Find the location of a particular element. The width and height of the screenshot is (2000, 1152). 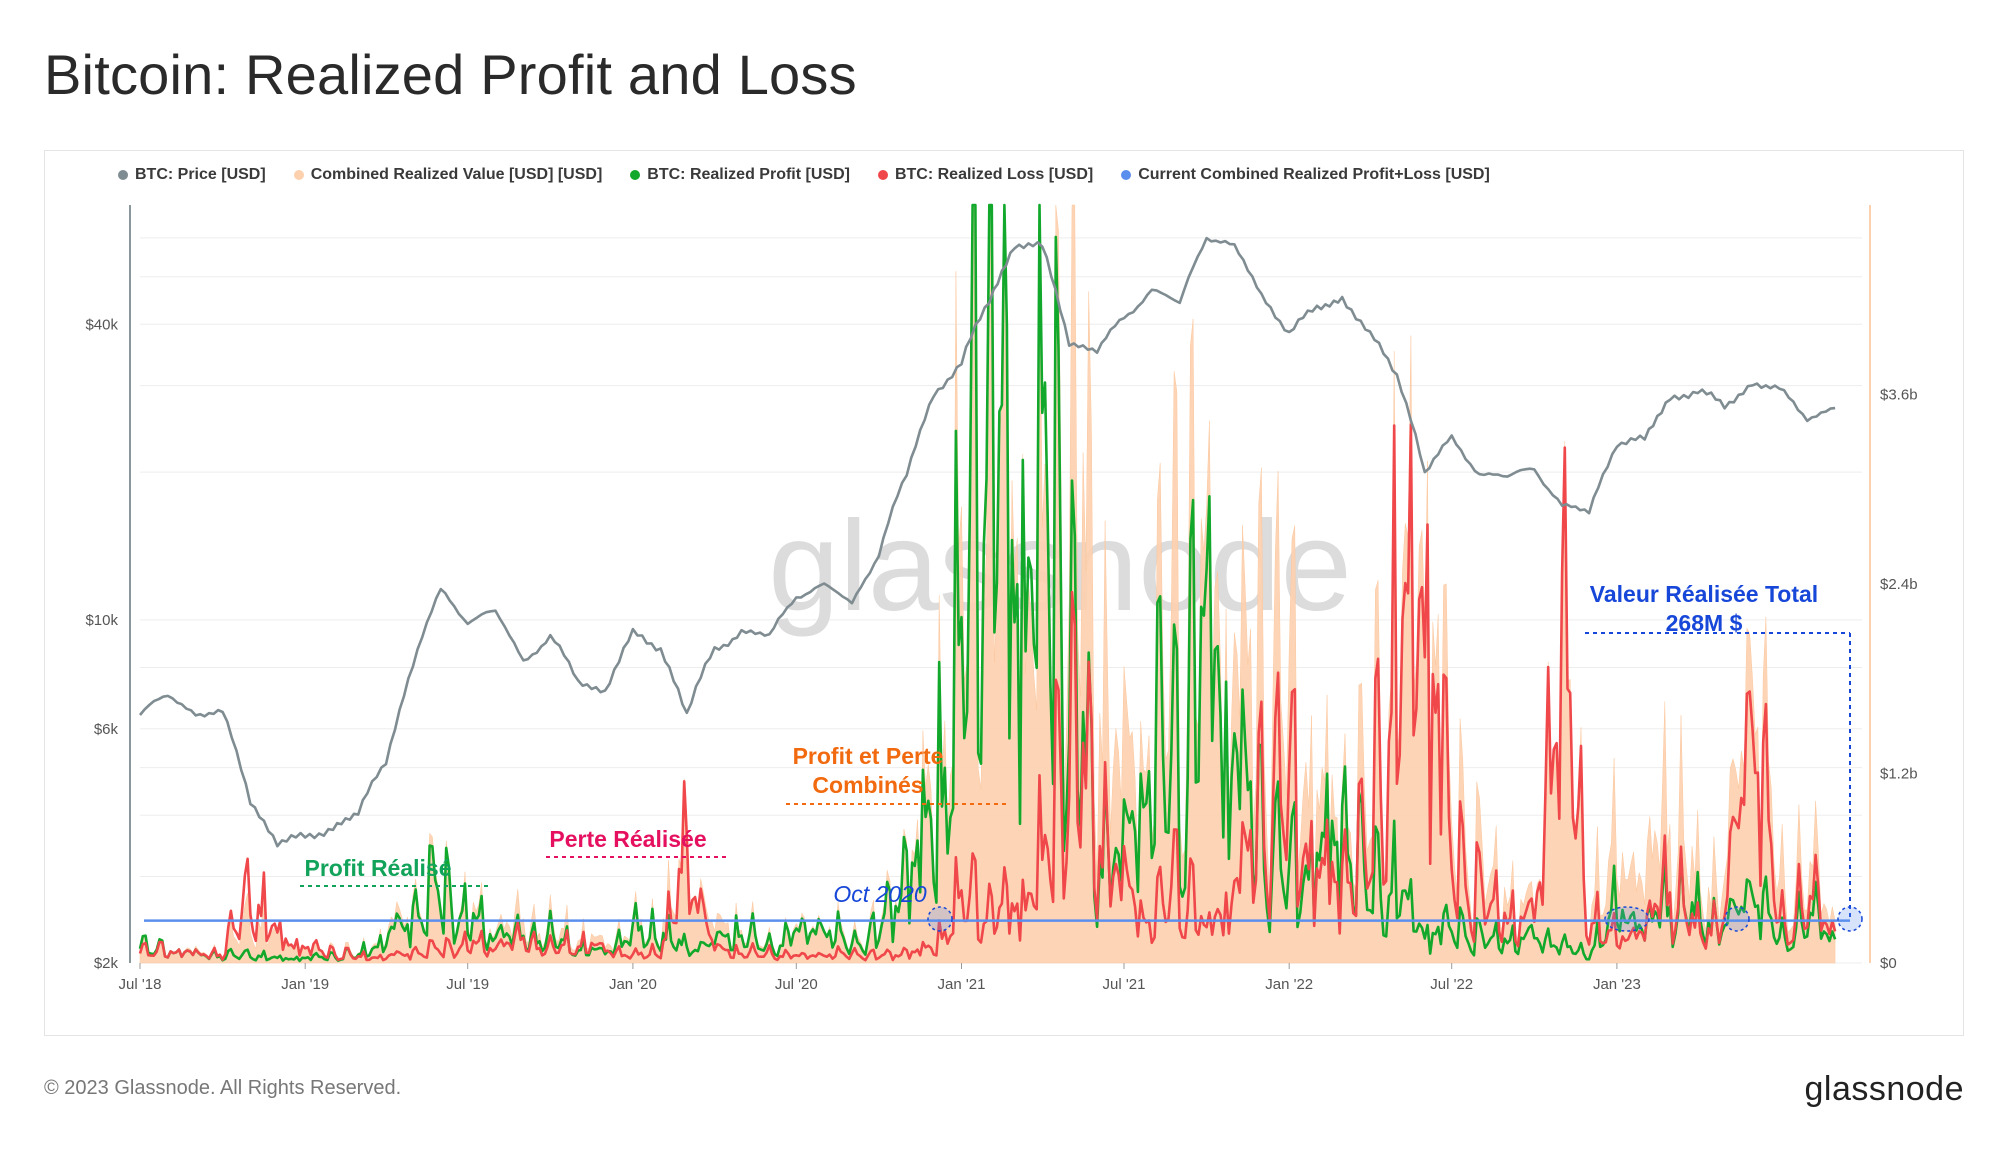

annotation-combined-line1: Profit et Perte is located at coordinates (868, 756).